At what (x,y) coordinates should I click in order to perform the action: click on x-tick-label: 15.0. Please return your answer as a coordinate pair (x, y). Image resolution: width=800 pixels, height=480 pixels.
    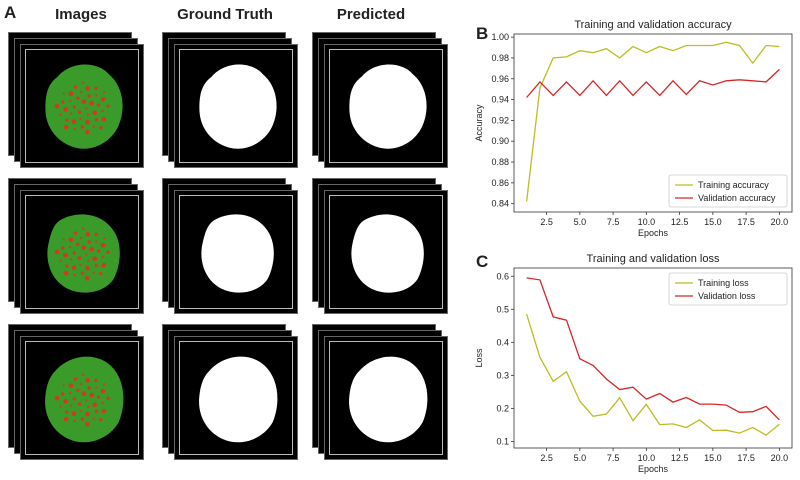
    Looking at the image, I should click on (713, 222).